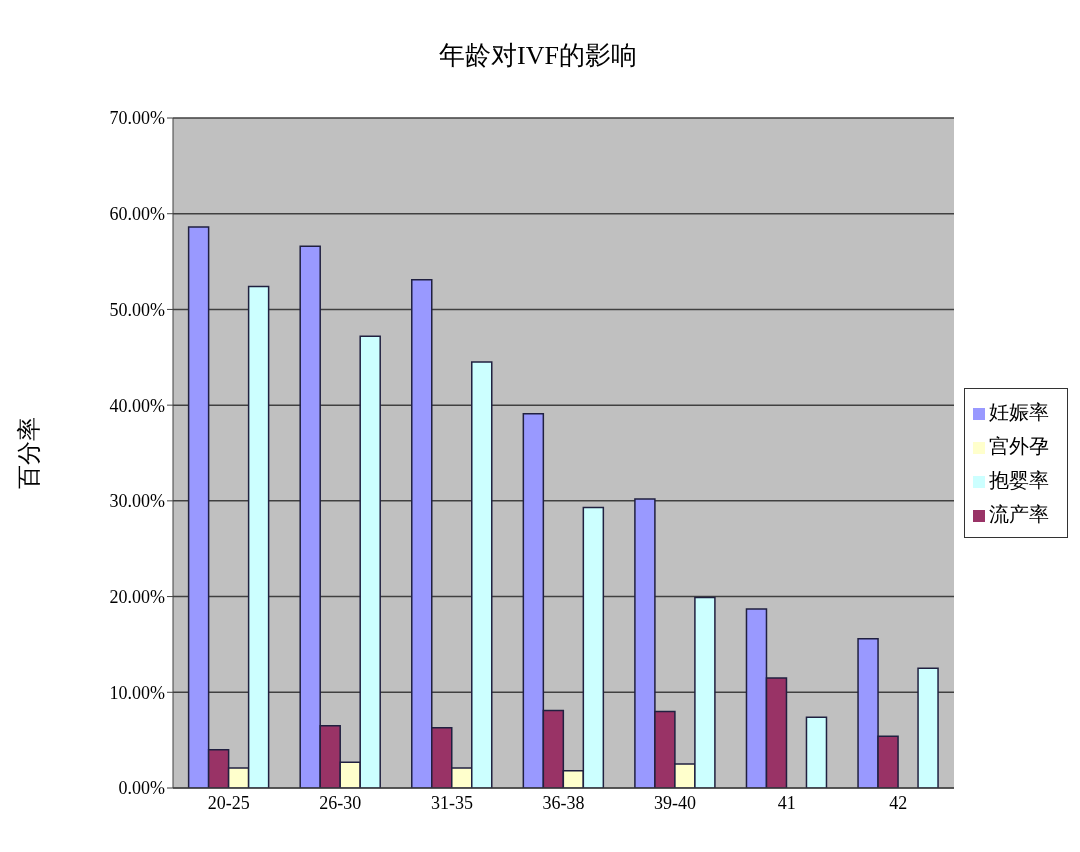 The image size is (1080, 852). I want to click on legend-label: 抱婴率, so click(1019, 480).